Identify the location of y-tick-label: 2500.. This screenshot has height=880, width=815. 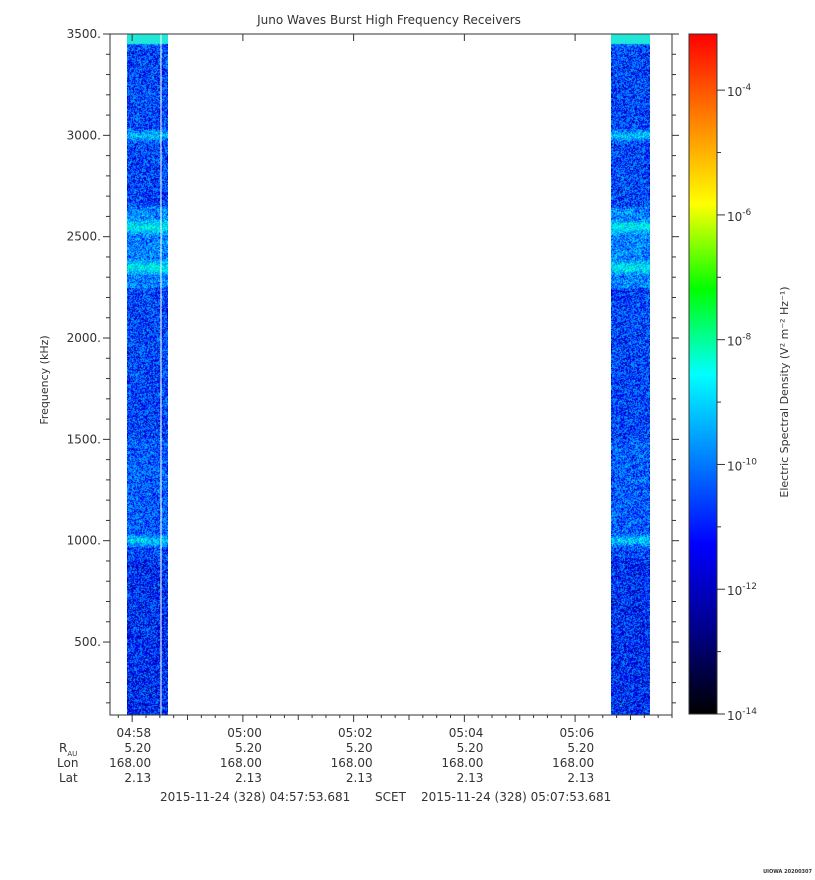
(84, 237).